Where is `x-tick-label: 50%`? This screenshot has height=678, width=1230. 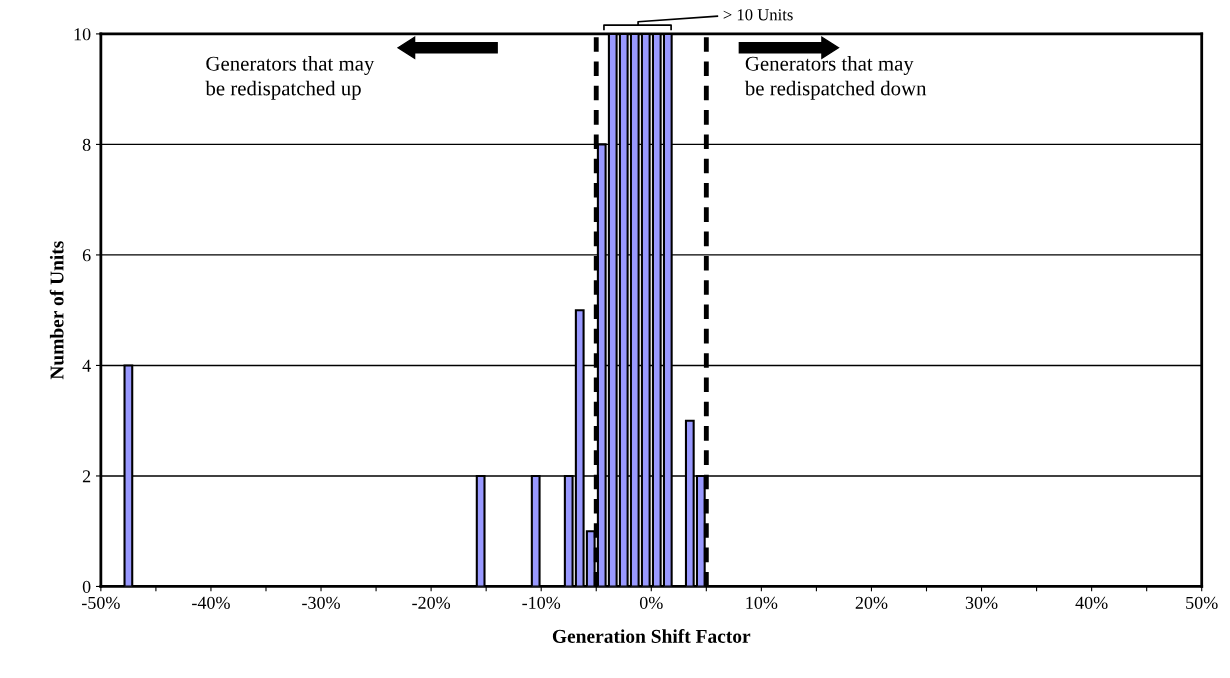
x-tick-label: 50% is located at coordinates (1202, 602).